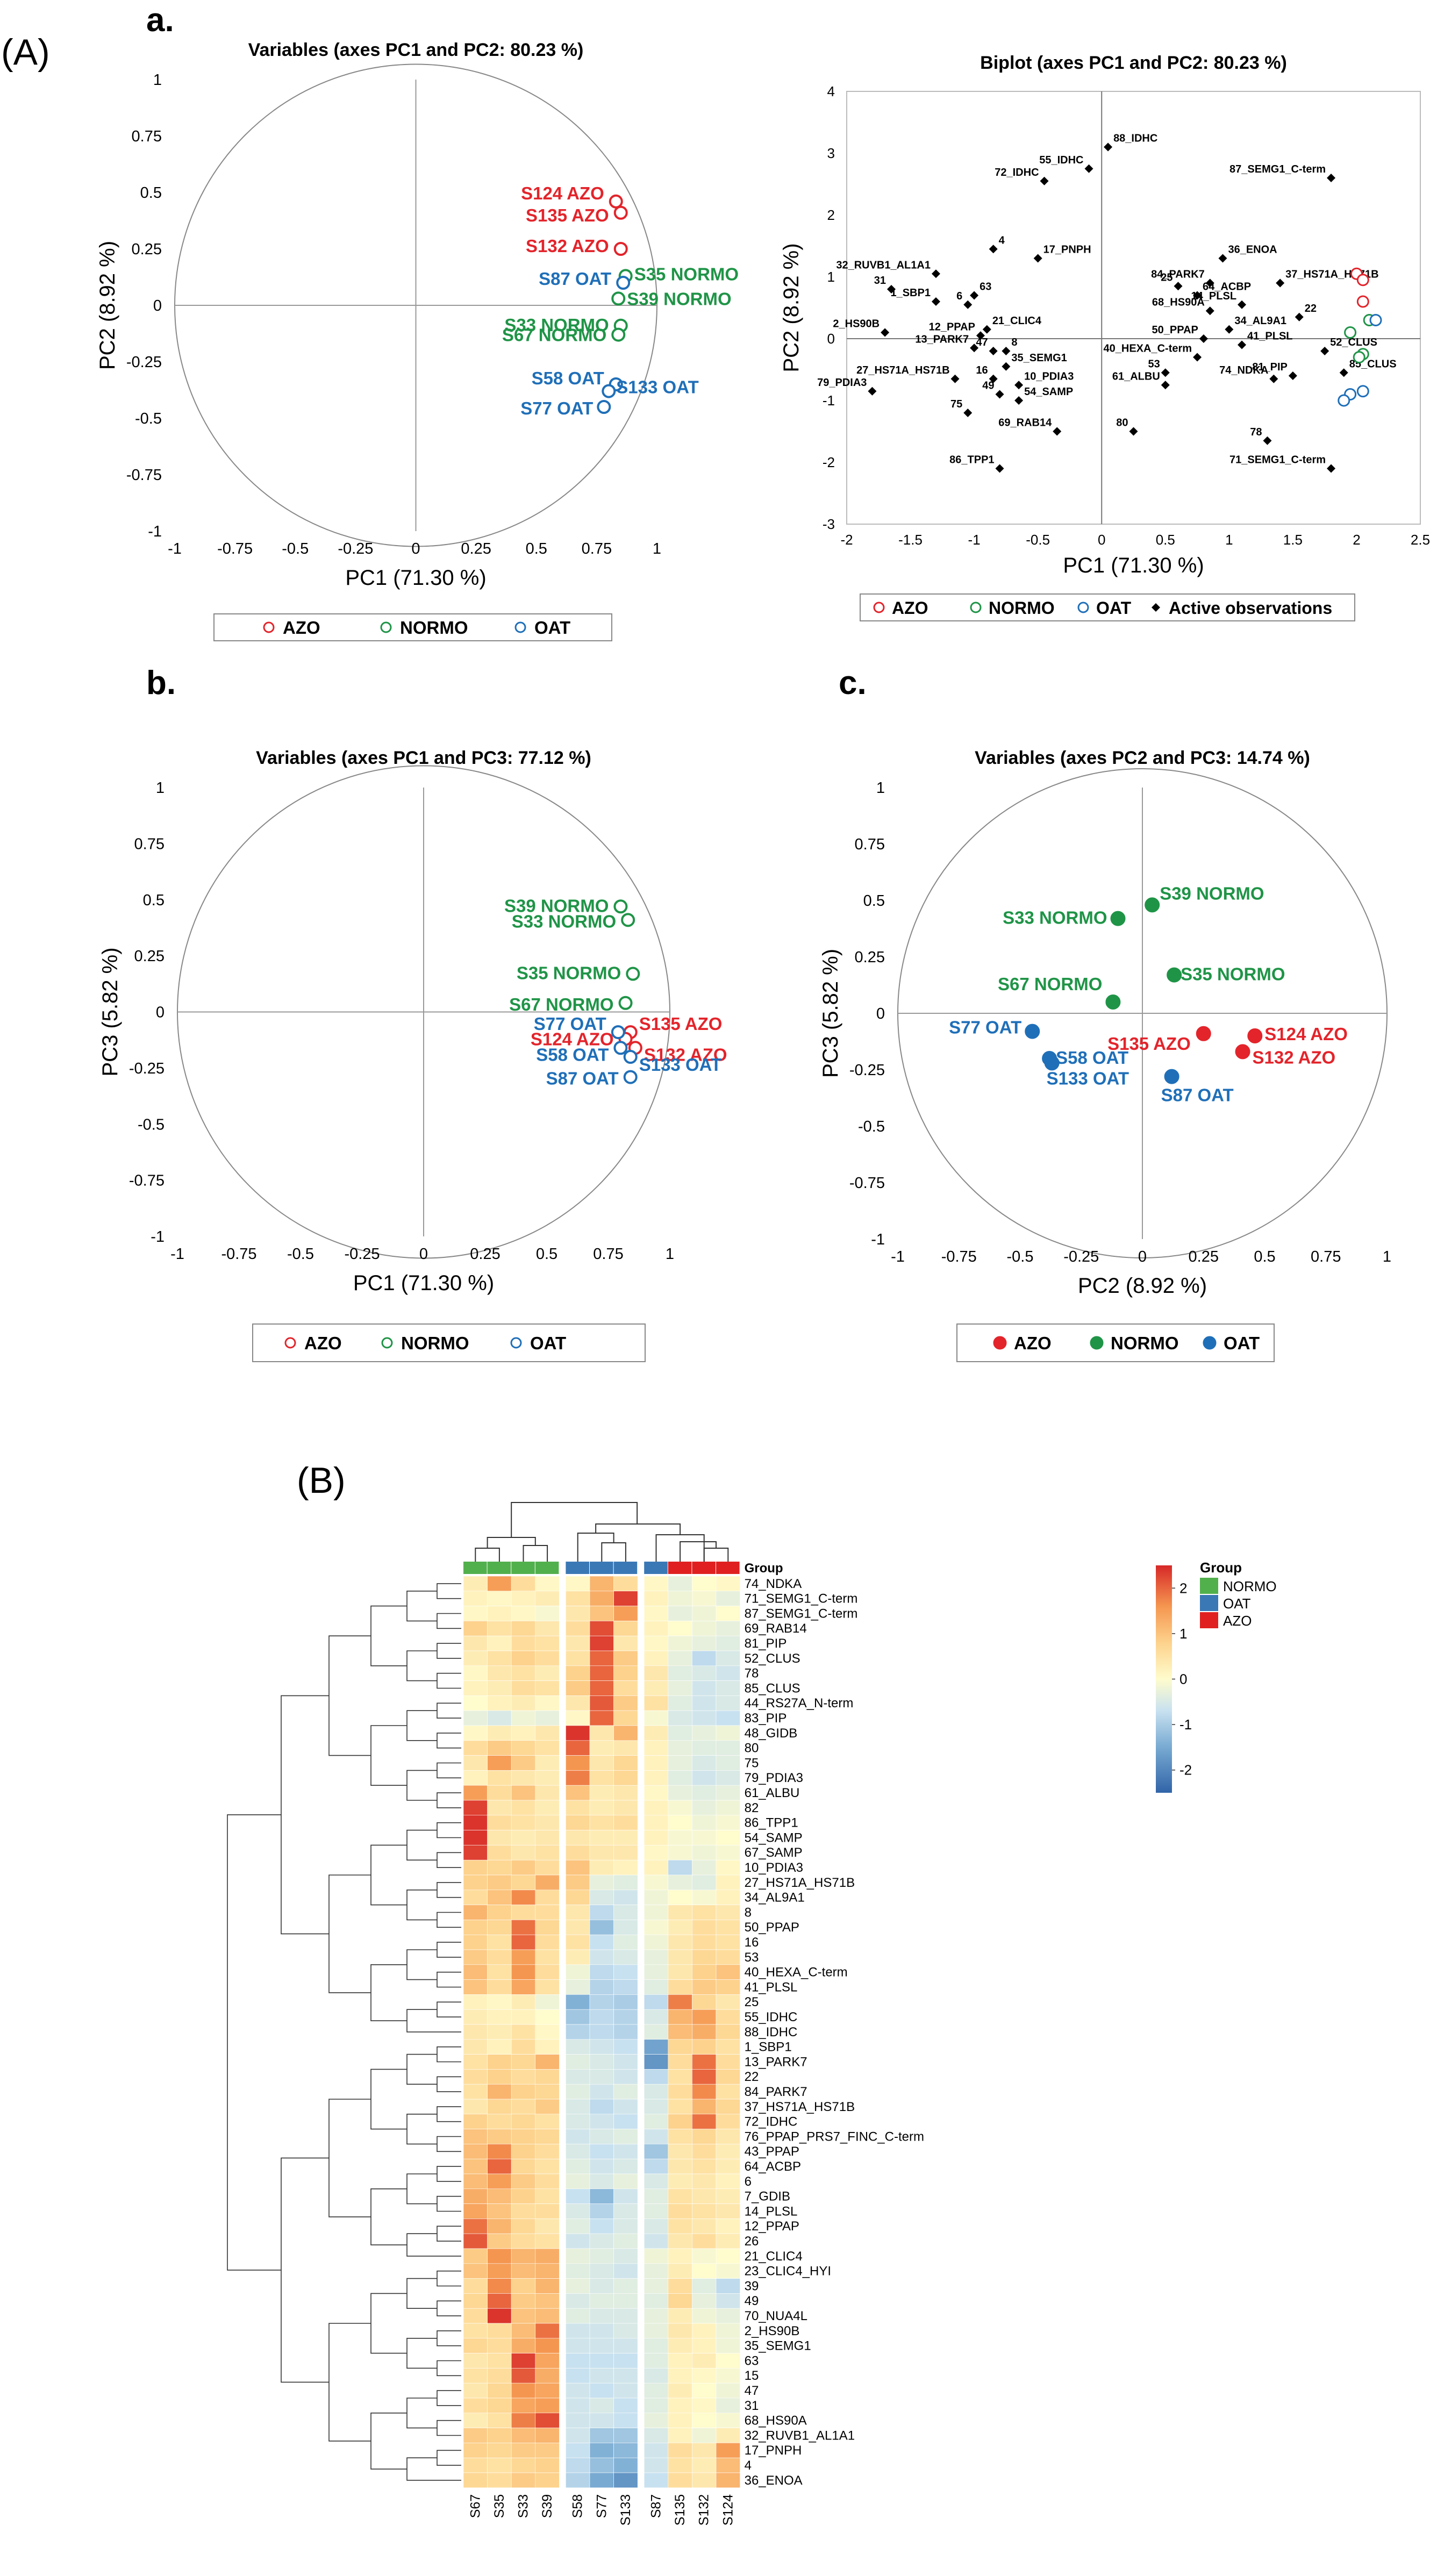  Describe the element at coordinates (25, 52) in the screenshot. I see `figure-label-a: (A)` at that location.